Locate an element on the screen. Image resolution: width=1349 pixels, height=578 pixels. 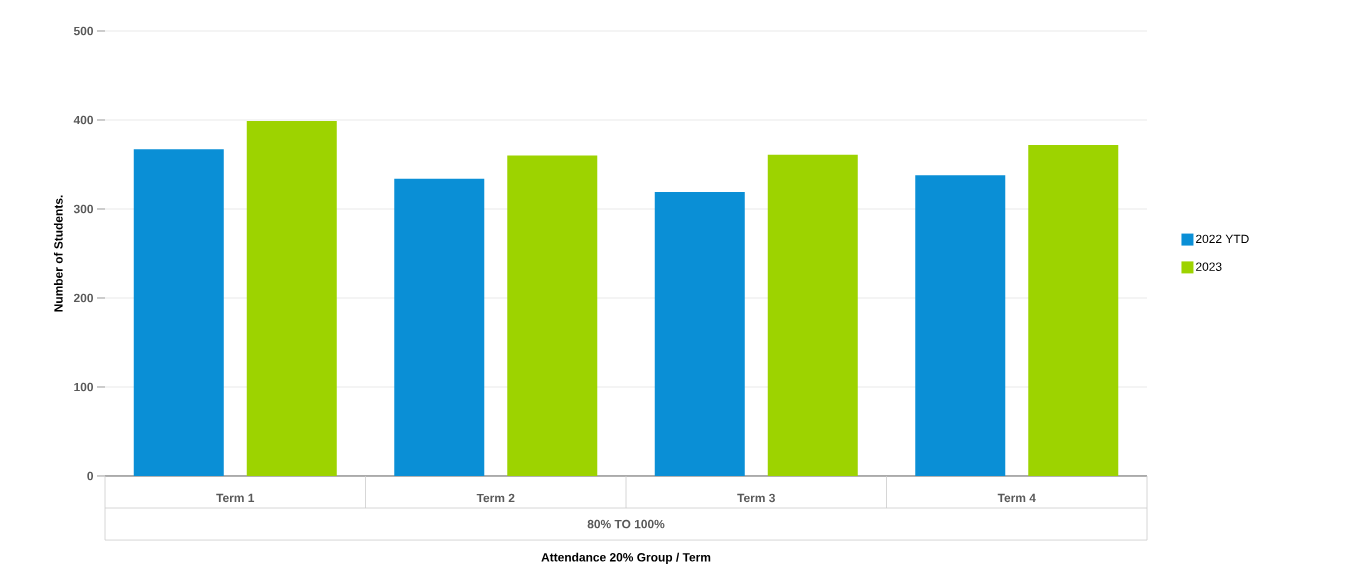
text: 80% TO 100% is located at coordinates (626, 524).